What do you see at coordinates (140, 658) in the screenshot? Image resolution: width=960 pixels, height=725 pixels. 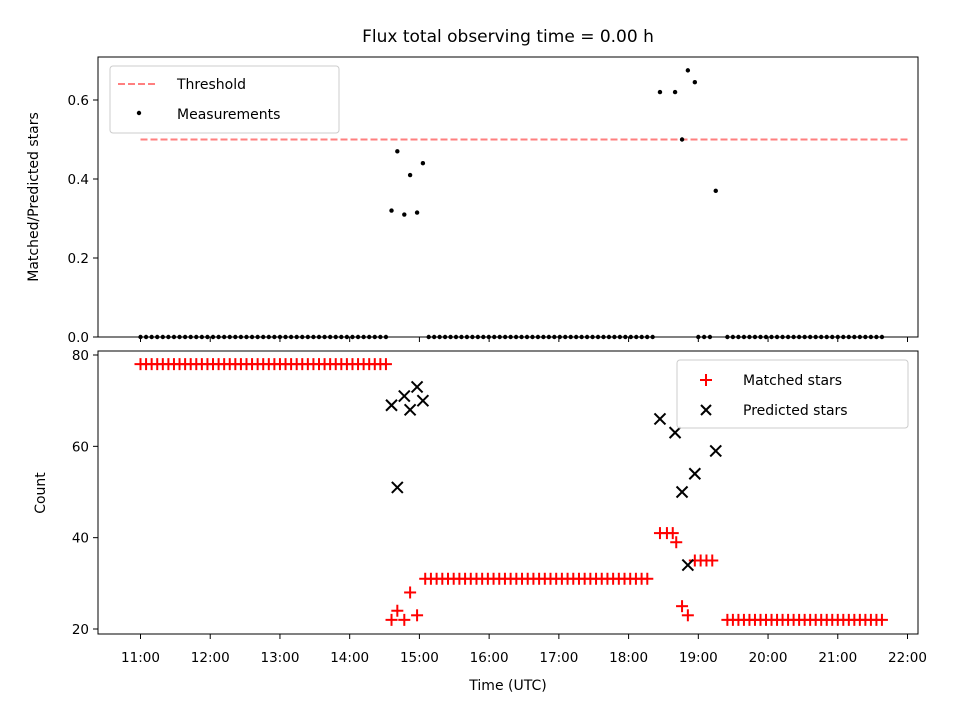 I see `x-tick-label: 11:00` at bounding box center [140, 658].